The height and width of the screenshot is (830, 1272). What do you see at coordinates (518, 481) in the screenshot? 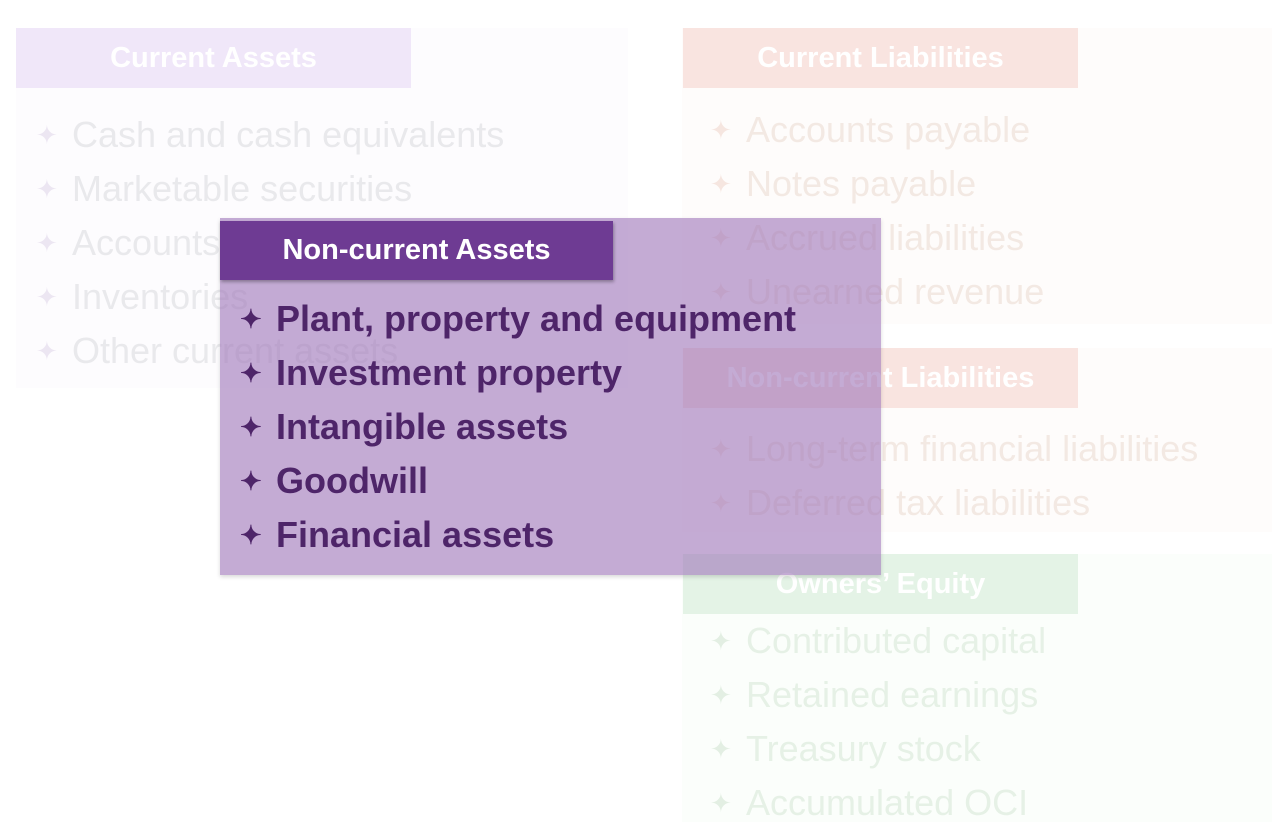
I see `list-item: ✦ Goodwill` at bounding box center [518, 481].